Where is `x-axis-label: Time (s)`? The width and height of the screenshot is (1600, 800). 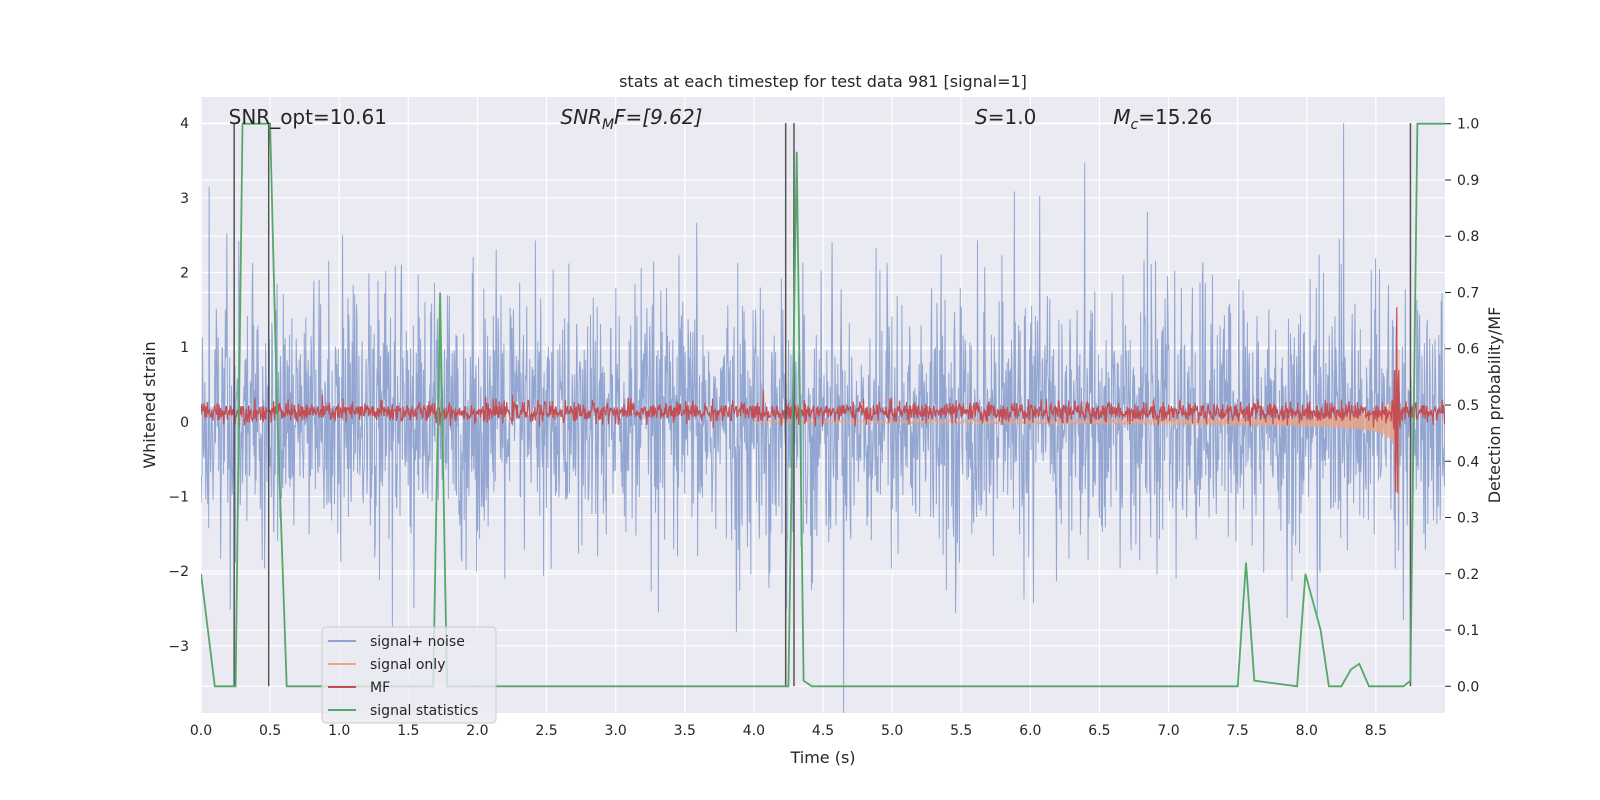 x-axis-label: Time (s) is located at coordinates (822, 757).